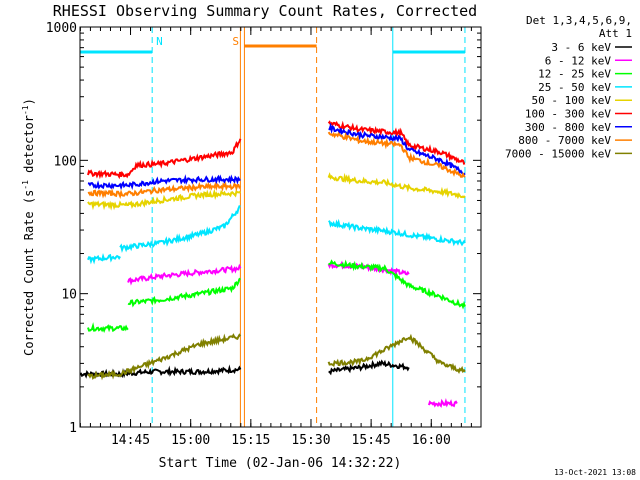  Describe the element at coordinates (310, 440) in the screenshot. I see `x-tick-label: 15:30` at that location.